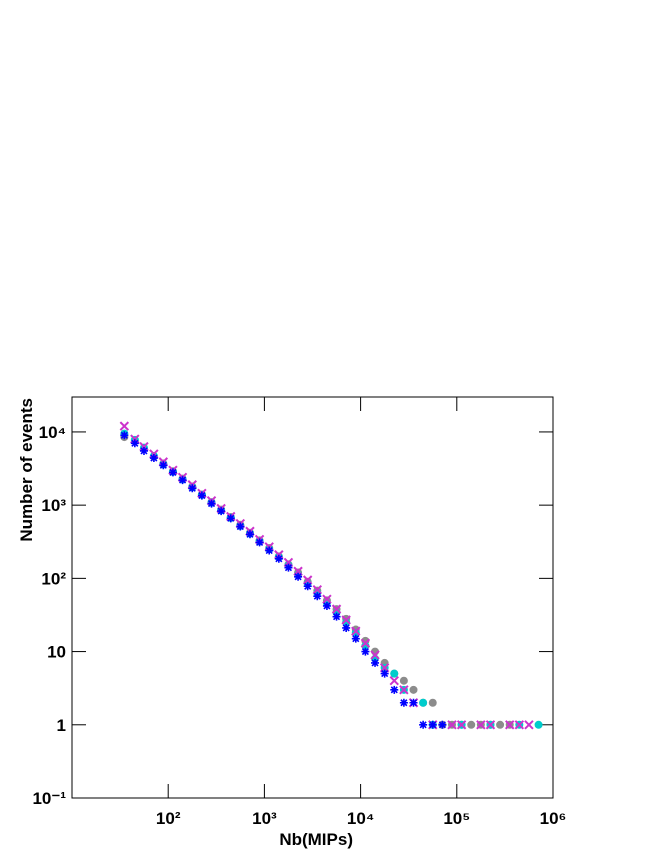 Image resolution: width=664 pixels, height=860 pixels. Describe the element at coordinates (53, 505) in the screenshot. I see `y-tick-label: 10³` at that location.